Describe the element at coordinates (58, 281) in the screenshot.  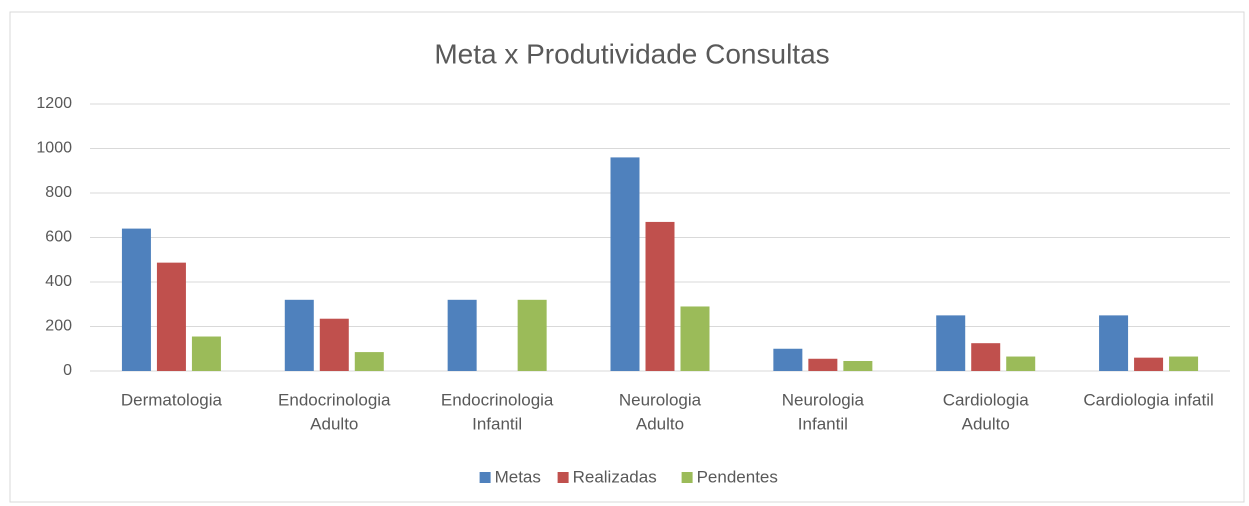
I see `y-tick-label: 400` at that location.